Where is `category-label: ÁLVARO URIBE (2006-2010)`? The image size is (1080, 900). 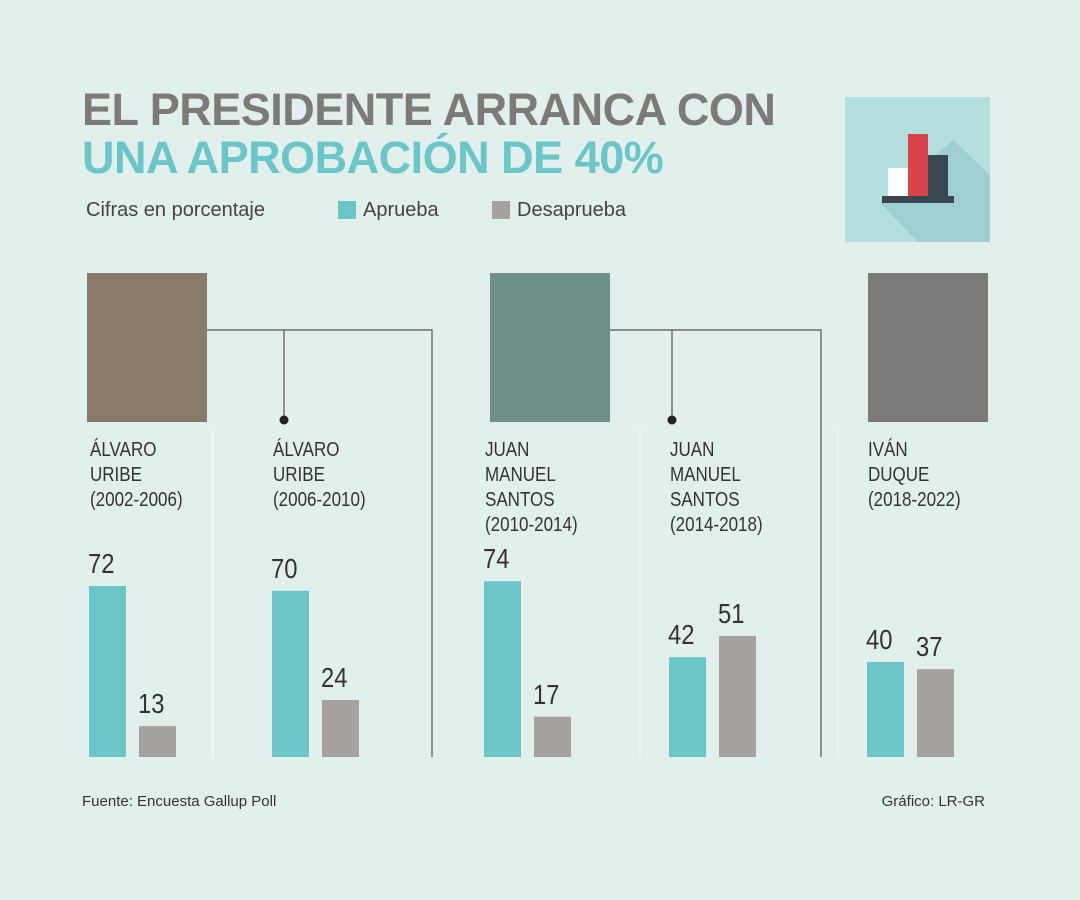
category-label: ÁLVARO URIBE (2006-2010) is located at coordinates (319, 475).